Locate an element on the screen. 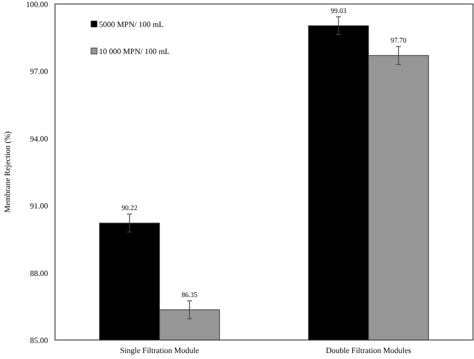  y-tick-label: 97.00 is located at coordinates (39, 71).